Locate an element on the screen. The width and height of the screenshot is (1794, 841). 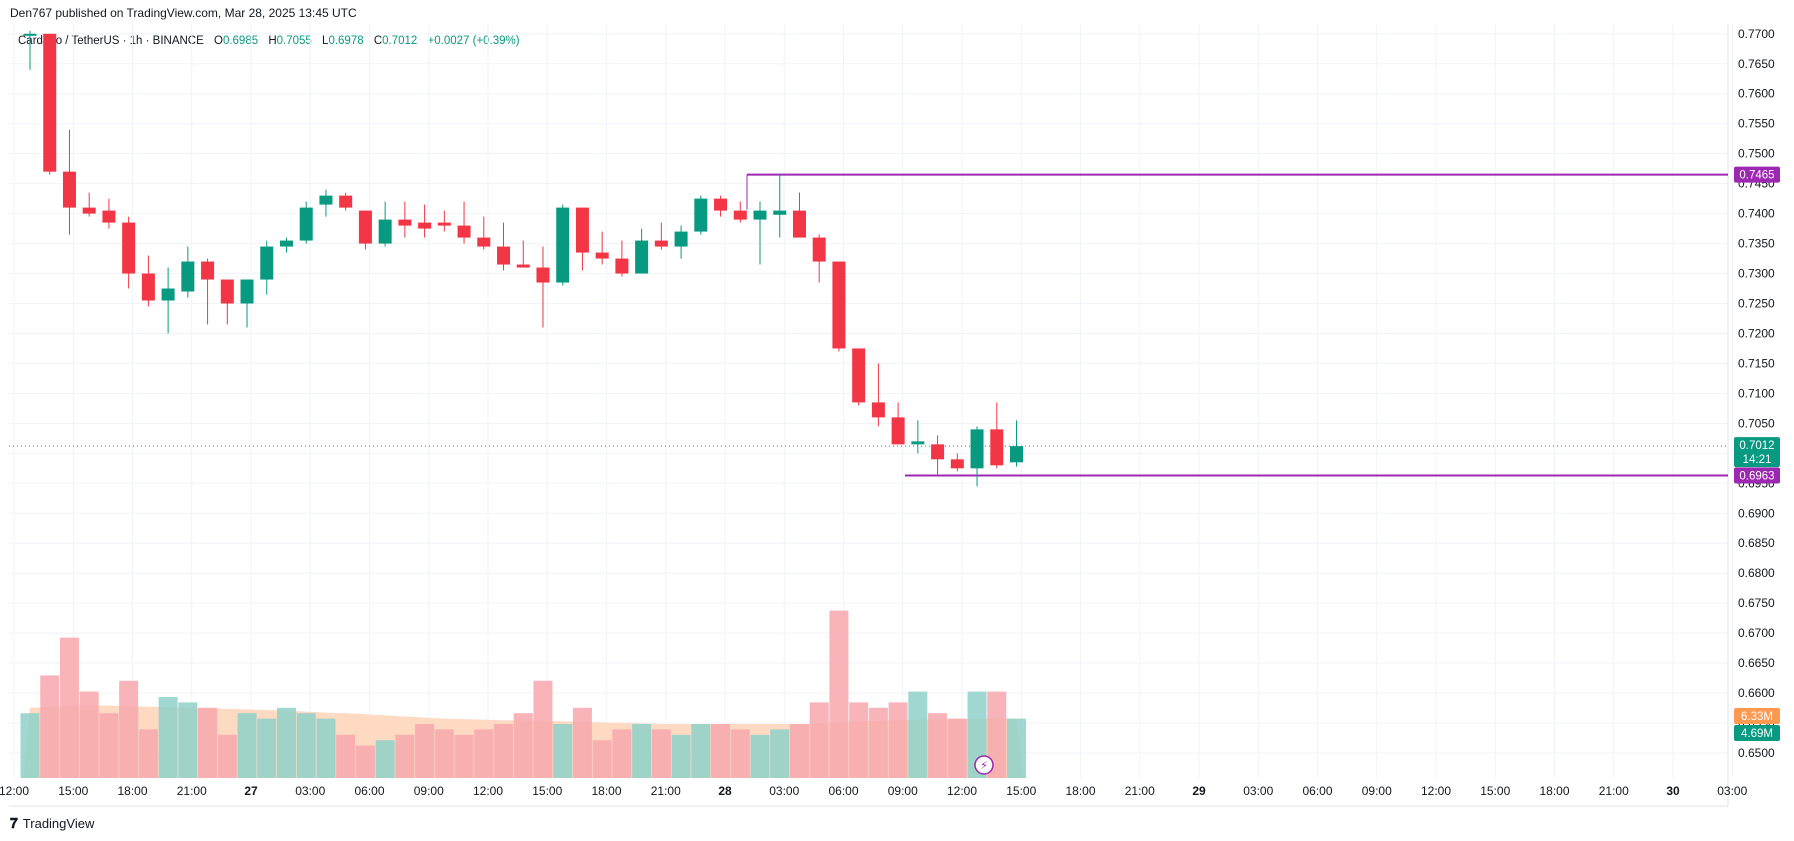
volume-current-badge-text: 4.69M is located at coordinates (1757, 734).